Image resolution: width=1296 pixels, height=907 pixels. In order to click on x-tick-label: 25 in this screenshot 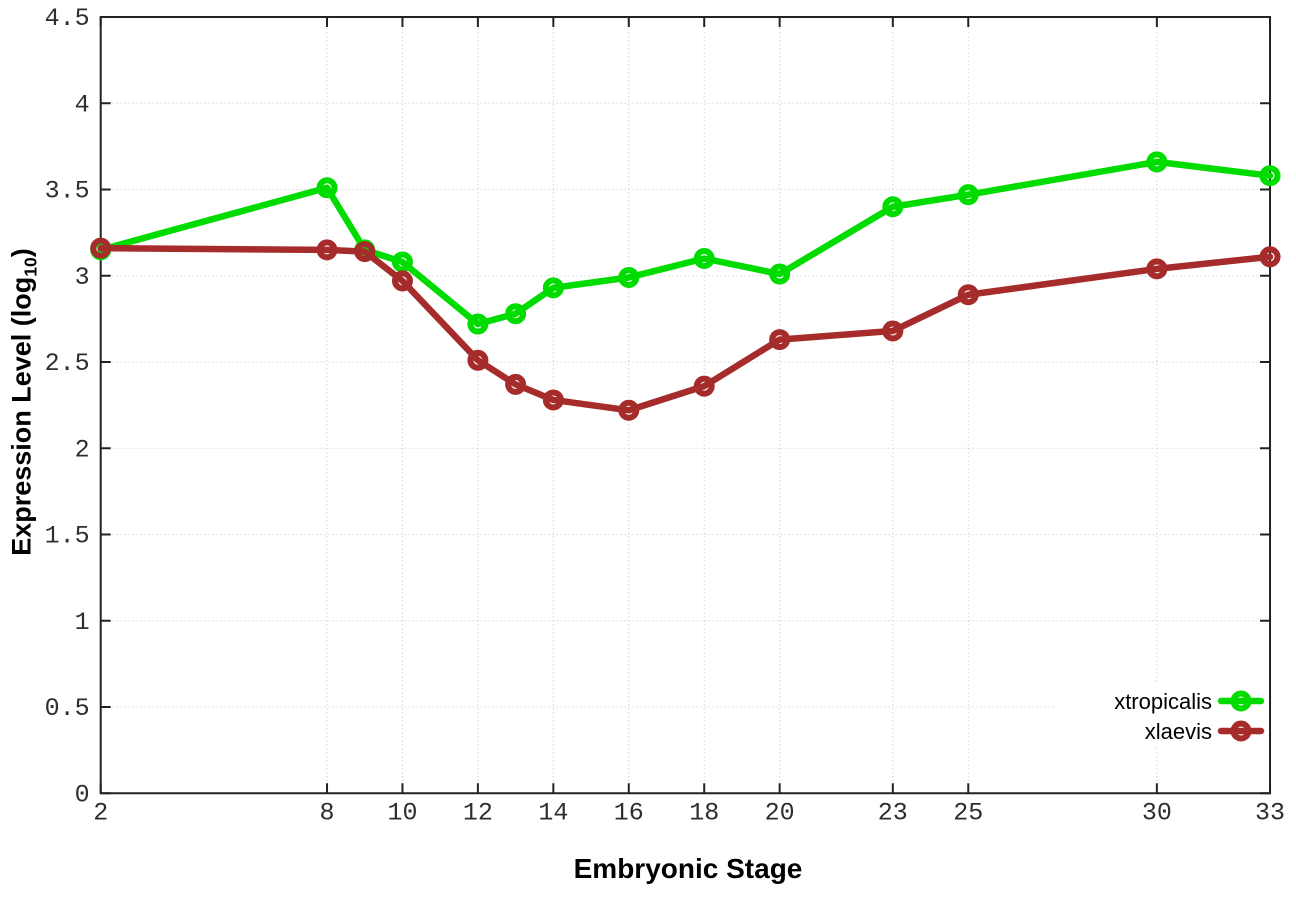, I will do `click(968, 812)`.